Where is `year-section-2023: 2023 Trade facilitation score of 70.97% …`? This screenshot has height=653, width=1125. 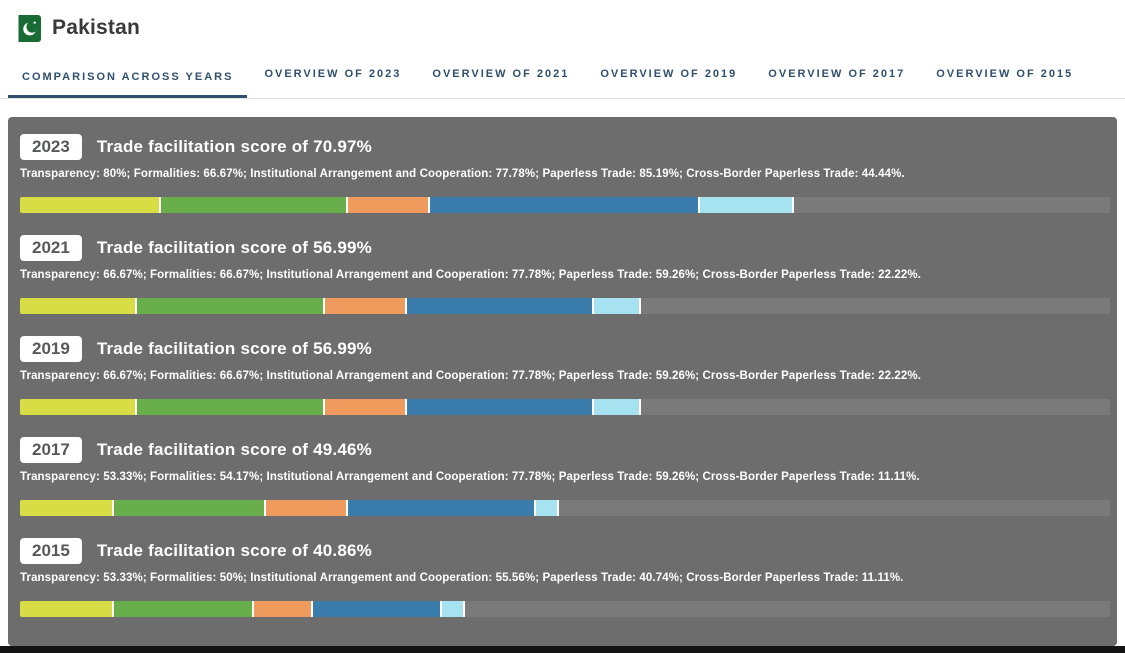
year-section-2023: 2023 Trade facilitation score of 70.97% … is located at coordinates (565, 173).